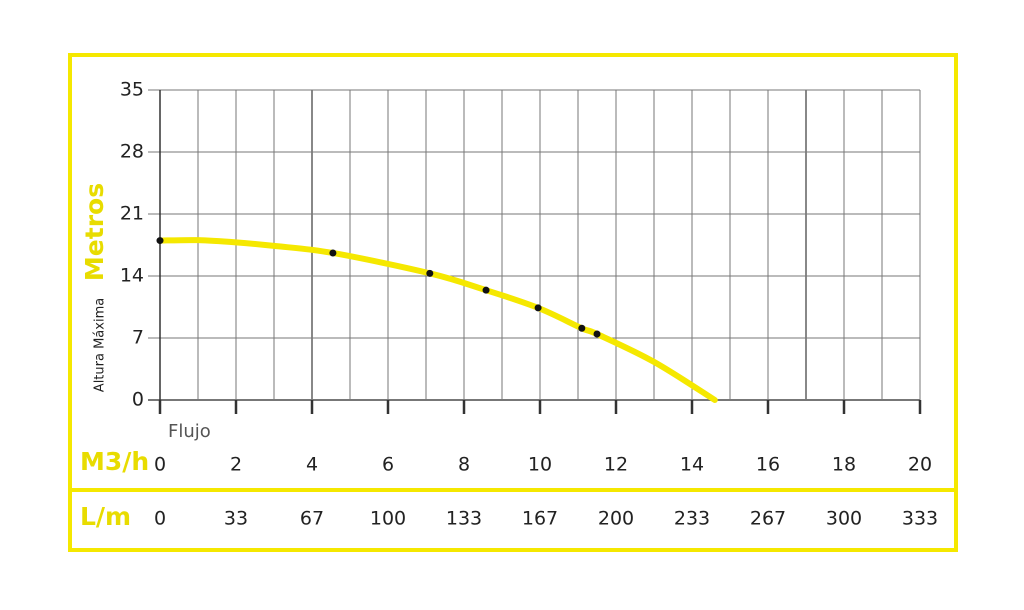  Describe the element at coordinates (437, 320) in the screenshot. I see `curve` at that location.